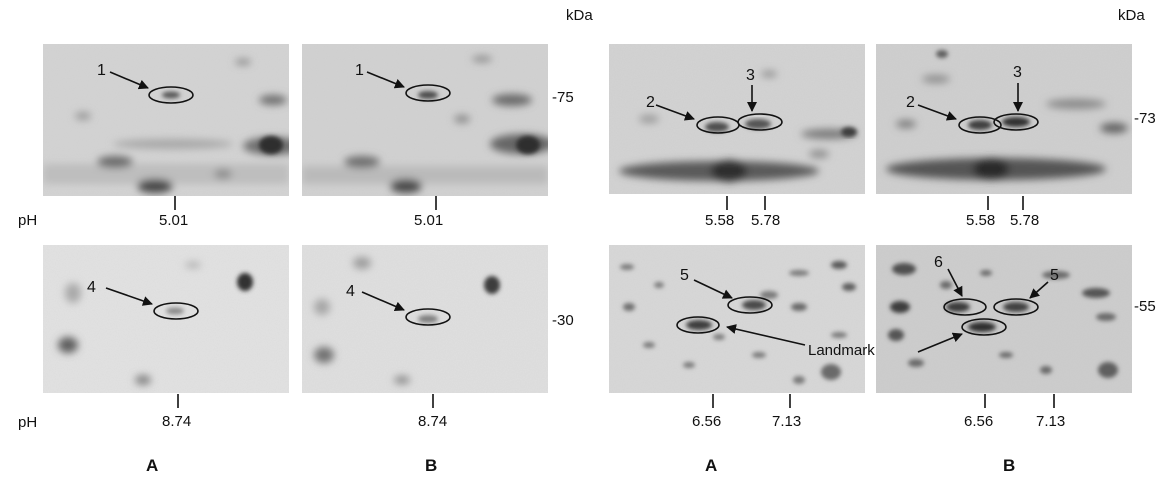  What do you see at coordinates (579, 15) in the screenshot?
I see `kda-label-left: kDa` at bounding box center [579, 15].